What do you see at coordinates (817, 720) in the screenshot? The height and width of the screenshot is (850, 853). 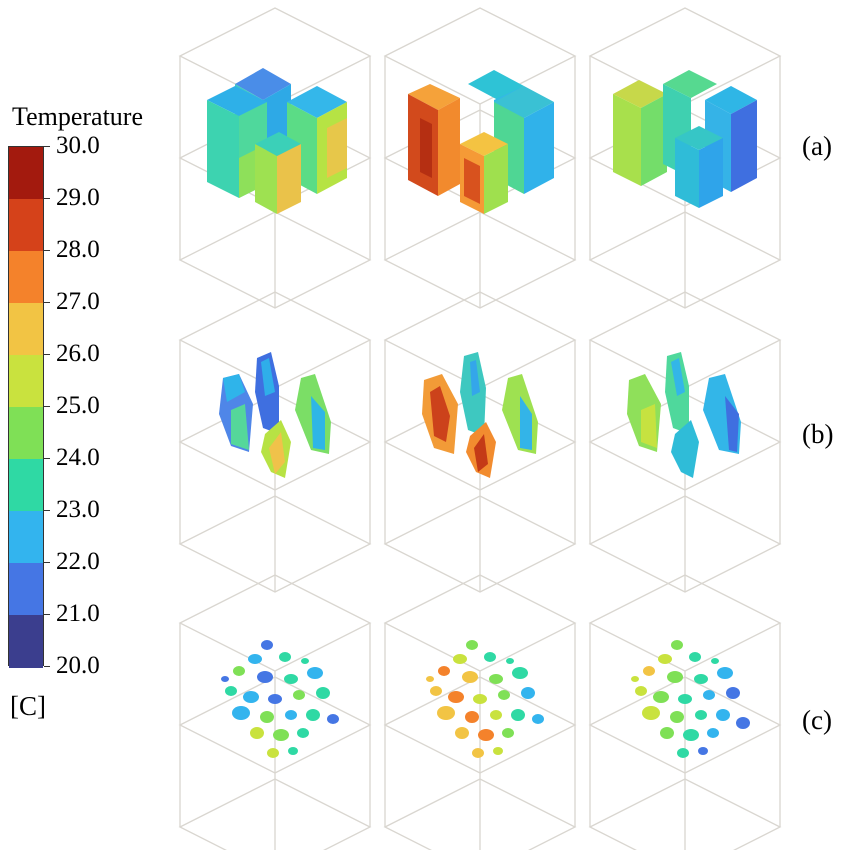 I see `row-label-c: (c)` at bounding box center [817, 720].